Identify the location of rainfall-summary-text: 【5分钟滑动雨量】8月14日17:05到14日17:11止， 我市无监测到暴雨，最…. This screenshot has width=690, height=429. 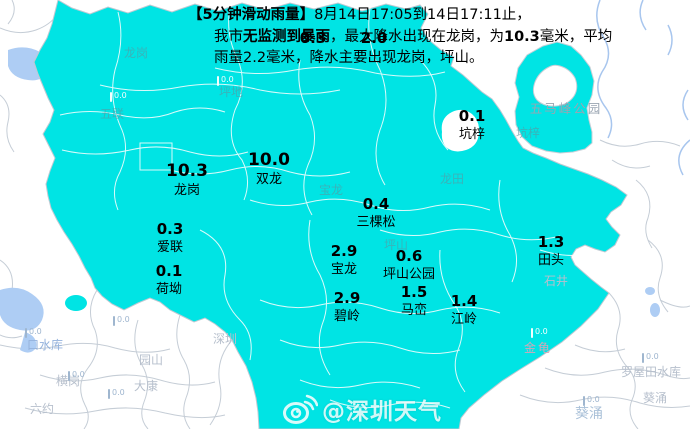
(400, 36).